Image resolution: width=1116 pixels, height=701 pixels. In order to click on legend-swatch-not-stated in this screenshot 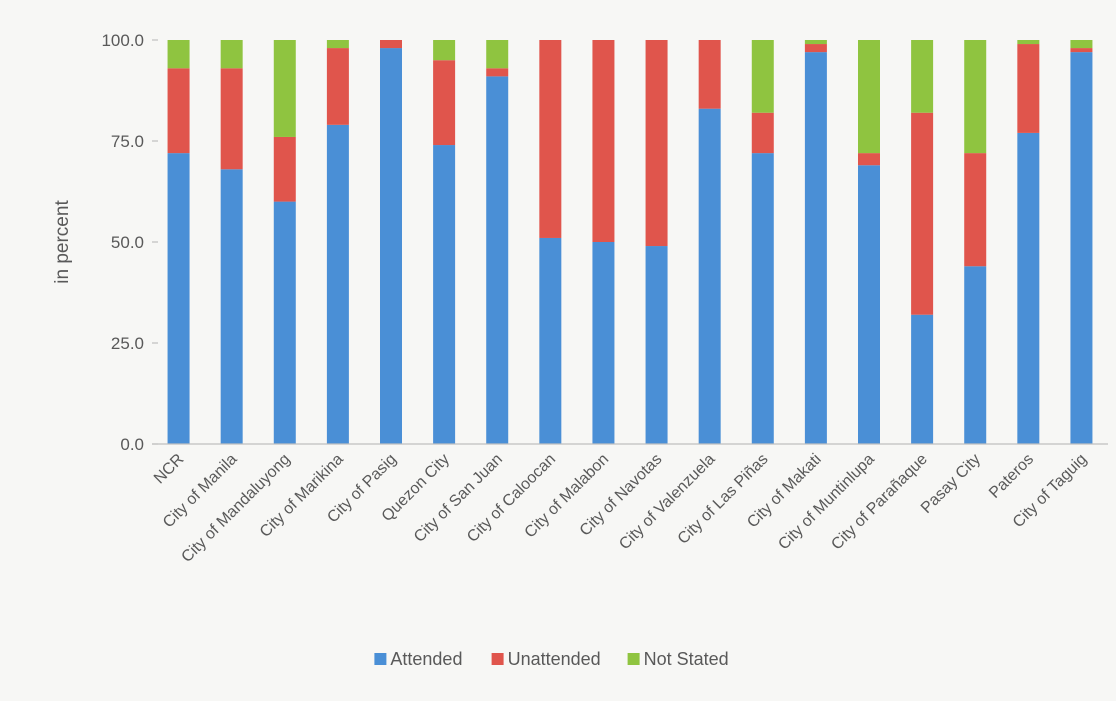, I will do `click(633, 659)`.